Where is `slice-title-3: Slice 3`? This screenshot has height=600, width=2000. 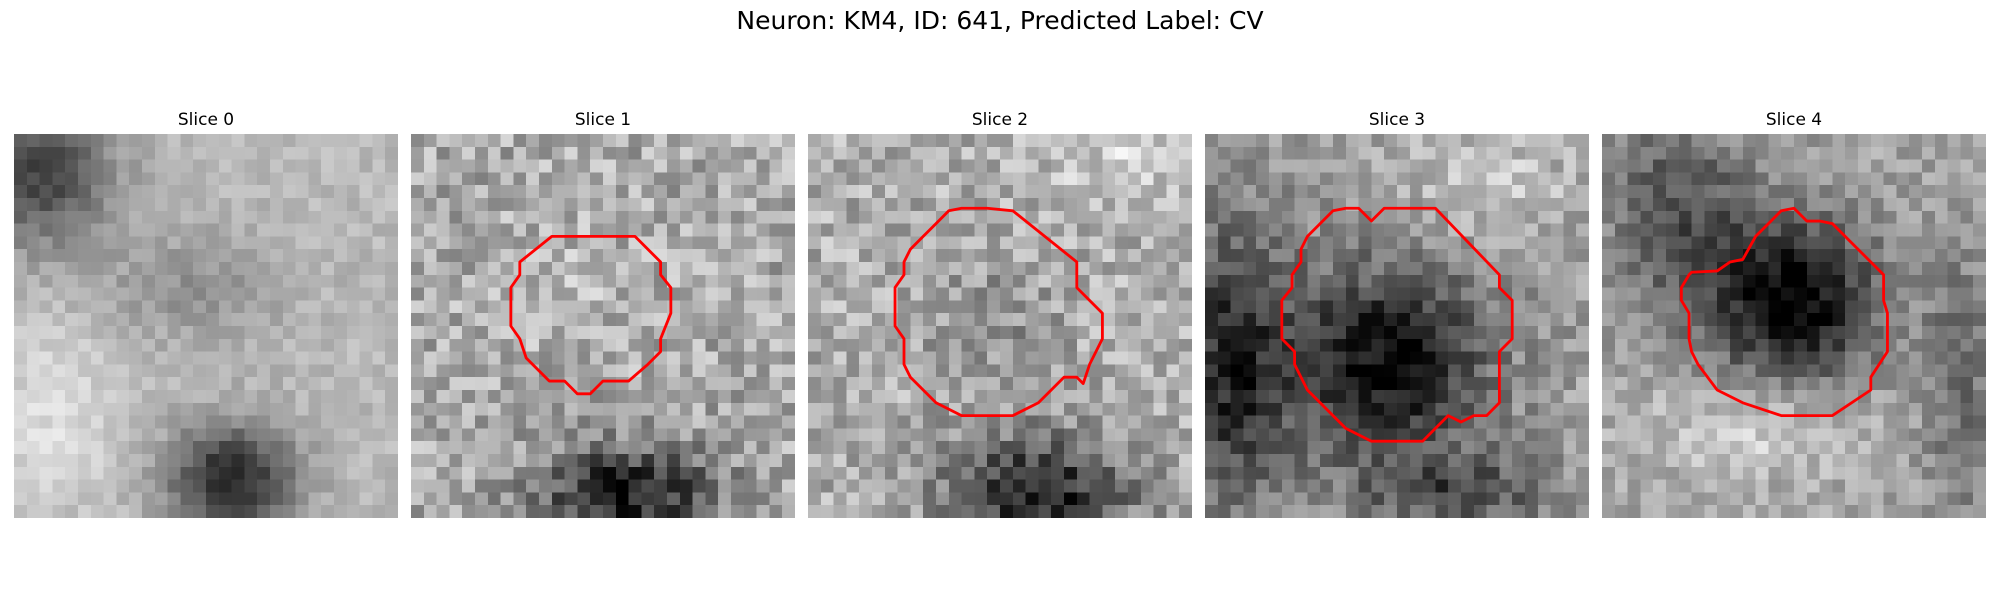 slice-title-3: Slice 3 is located at coordinates (1397, 120).